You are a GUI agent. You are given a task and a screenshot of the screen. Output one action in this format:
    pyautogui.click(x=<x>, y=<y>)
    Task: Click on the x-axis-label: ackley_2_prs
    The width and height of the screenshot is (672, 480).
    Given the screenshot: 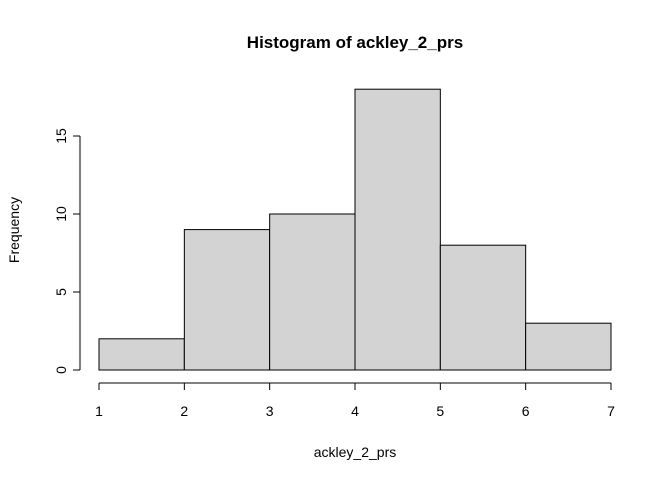 What is the action you would take?
    pyautogui.click(x=355, y=452)
    